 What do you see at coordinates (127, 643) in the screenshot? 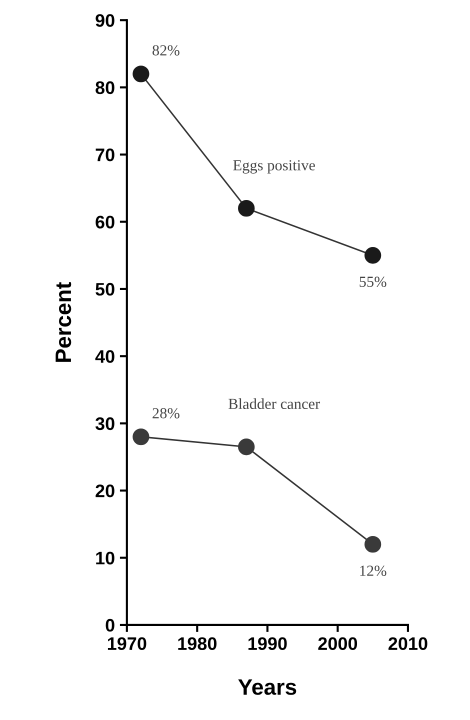
I see `x-tick-label: 1970` at bounding box center [127, 643].